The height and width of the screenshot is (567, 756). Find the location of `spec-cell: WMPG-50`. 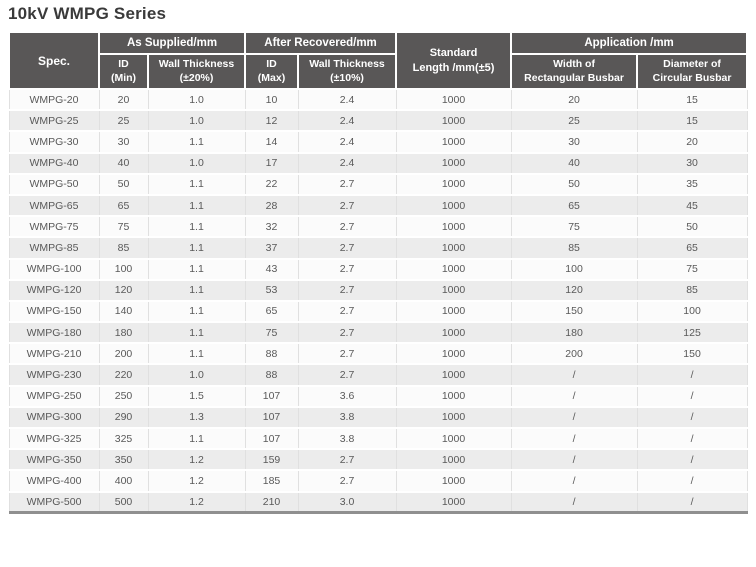

spec-cell: WMPG-50 is located at coordinates (54, 184).